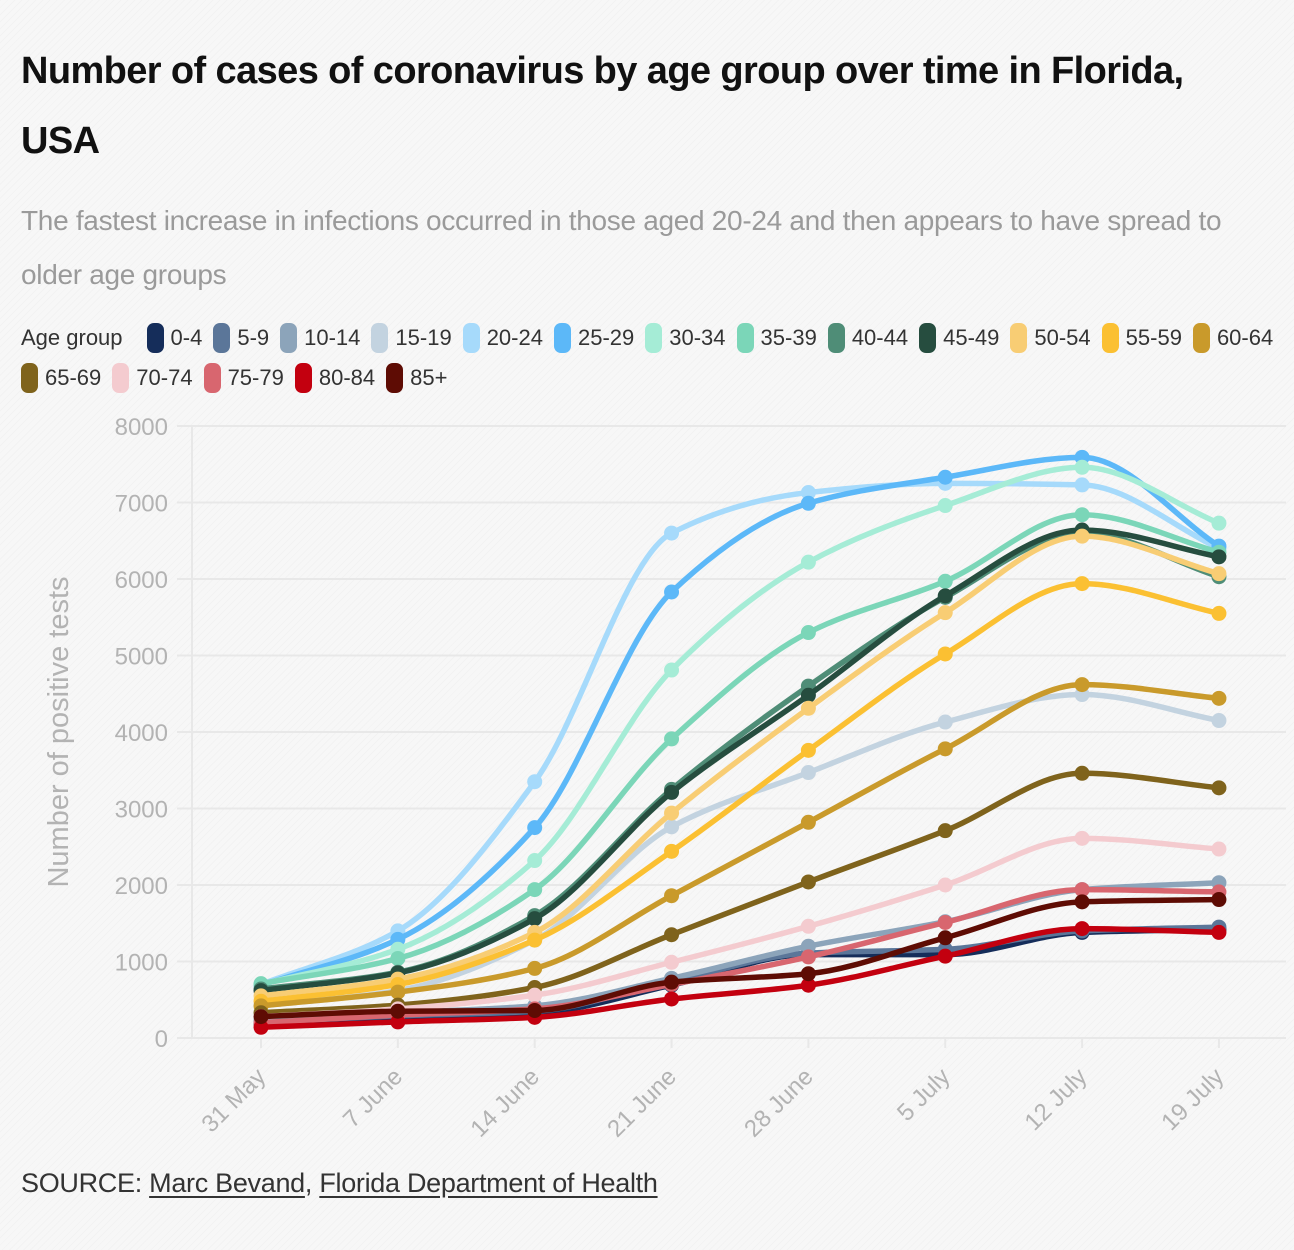 The image size is (1294, 1250). What do you see at coordinates (73, 377) in the screenshot?
I see `legend-label: 65-69` at bounding box center [73, 377].